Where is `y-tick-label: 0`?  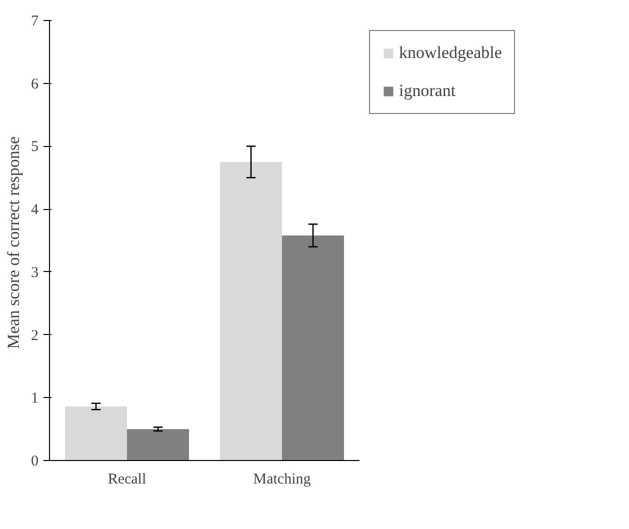
y-tick-label: 0 is located at coordinates (34, 462).